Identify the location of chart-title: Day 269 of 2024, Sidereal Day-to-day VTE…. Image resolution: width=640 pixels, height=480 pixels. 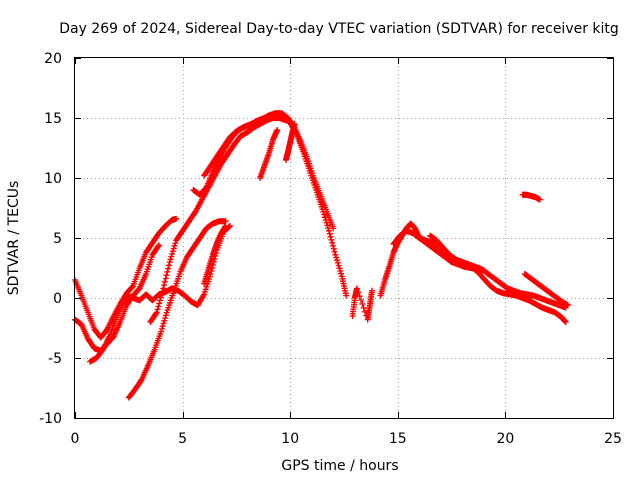
(339, 29).